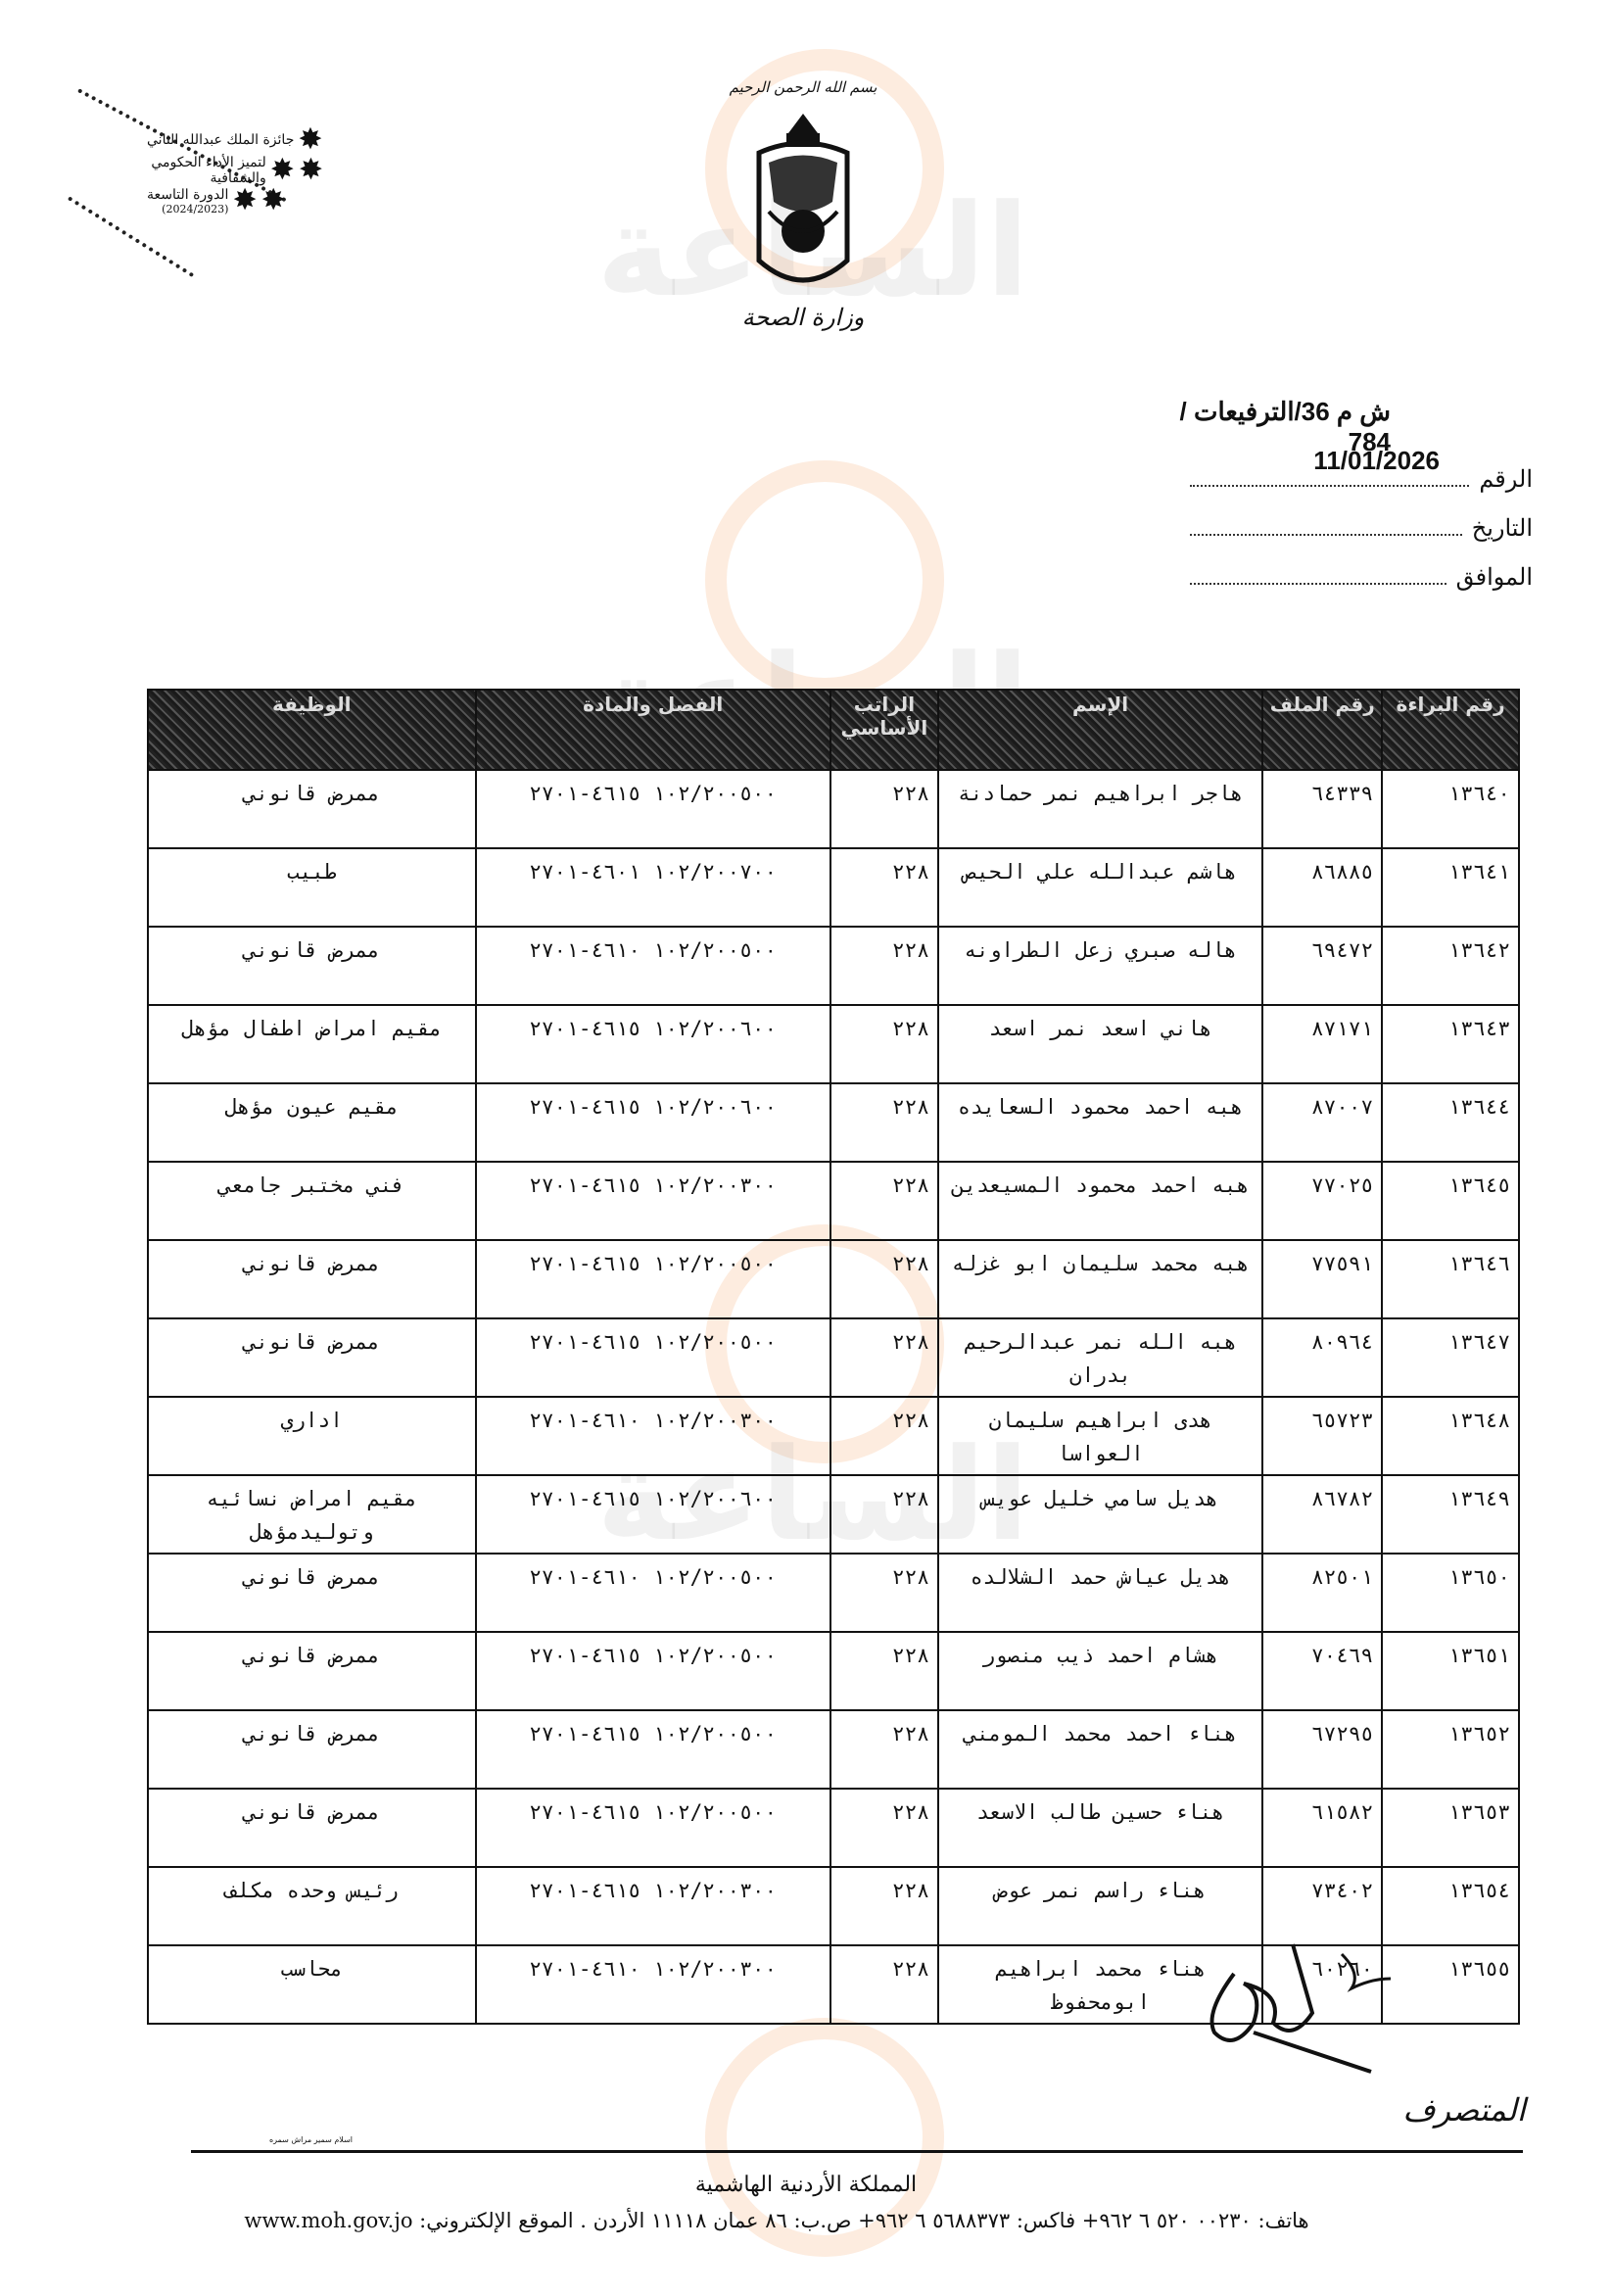  I want to click on document-date: 11/01/2026, so click(1376, 461).